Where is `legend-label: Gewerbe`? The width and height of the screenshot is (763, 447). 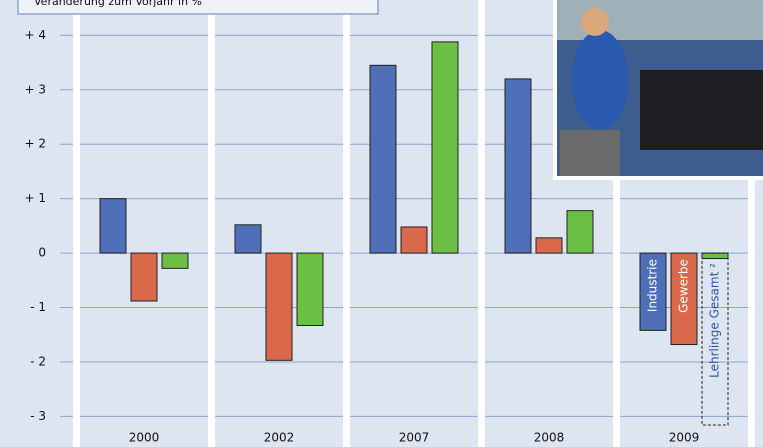 legend-label: Gewerbe is located at coordinates (684, 286).